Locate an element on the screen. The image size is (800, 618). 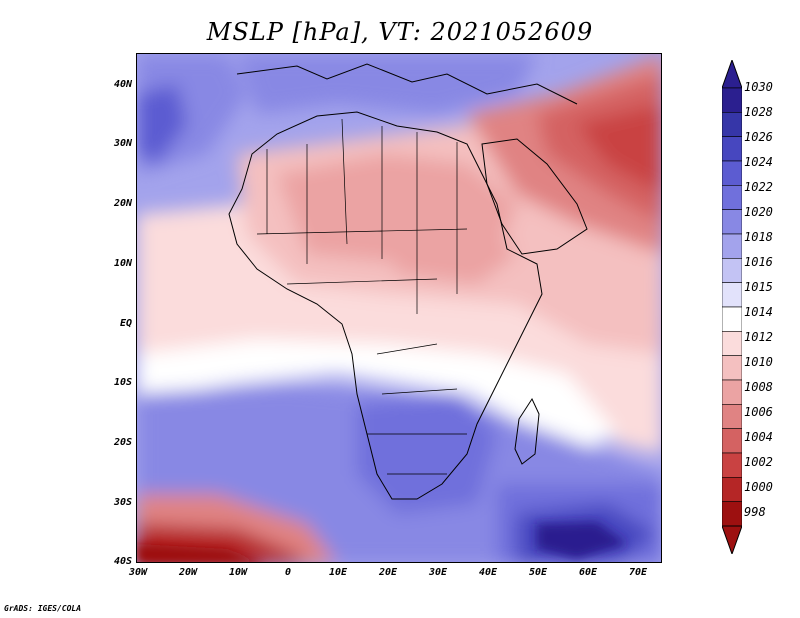
colorbar-label-1004: 1004 is located at coordinates (758, 437).